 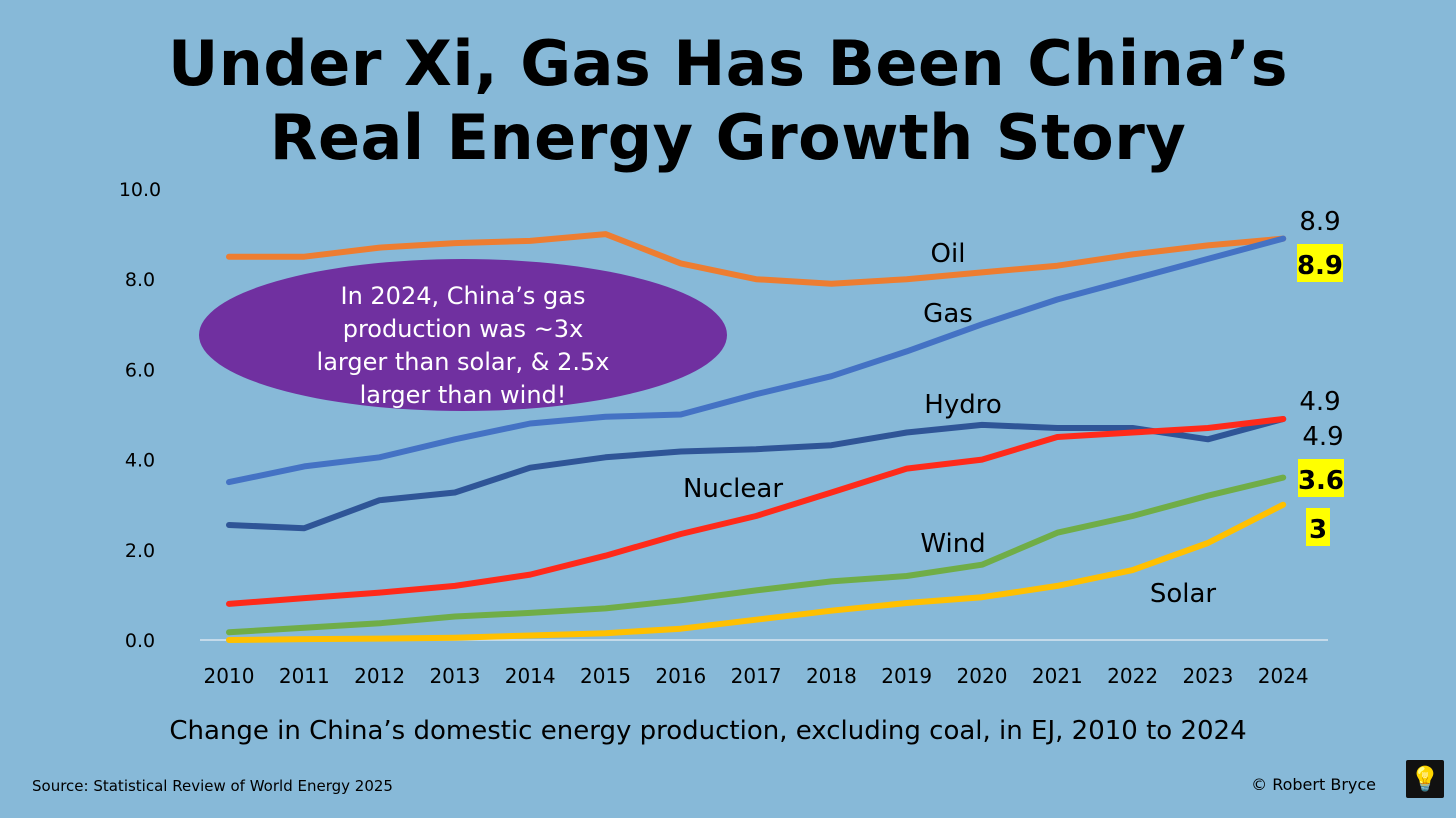 What do you see at coordinates (140, 641) in the screenshot?
I see `y-tick-label: 0.0` at bounding box center [140, 641].